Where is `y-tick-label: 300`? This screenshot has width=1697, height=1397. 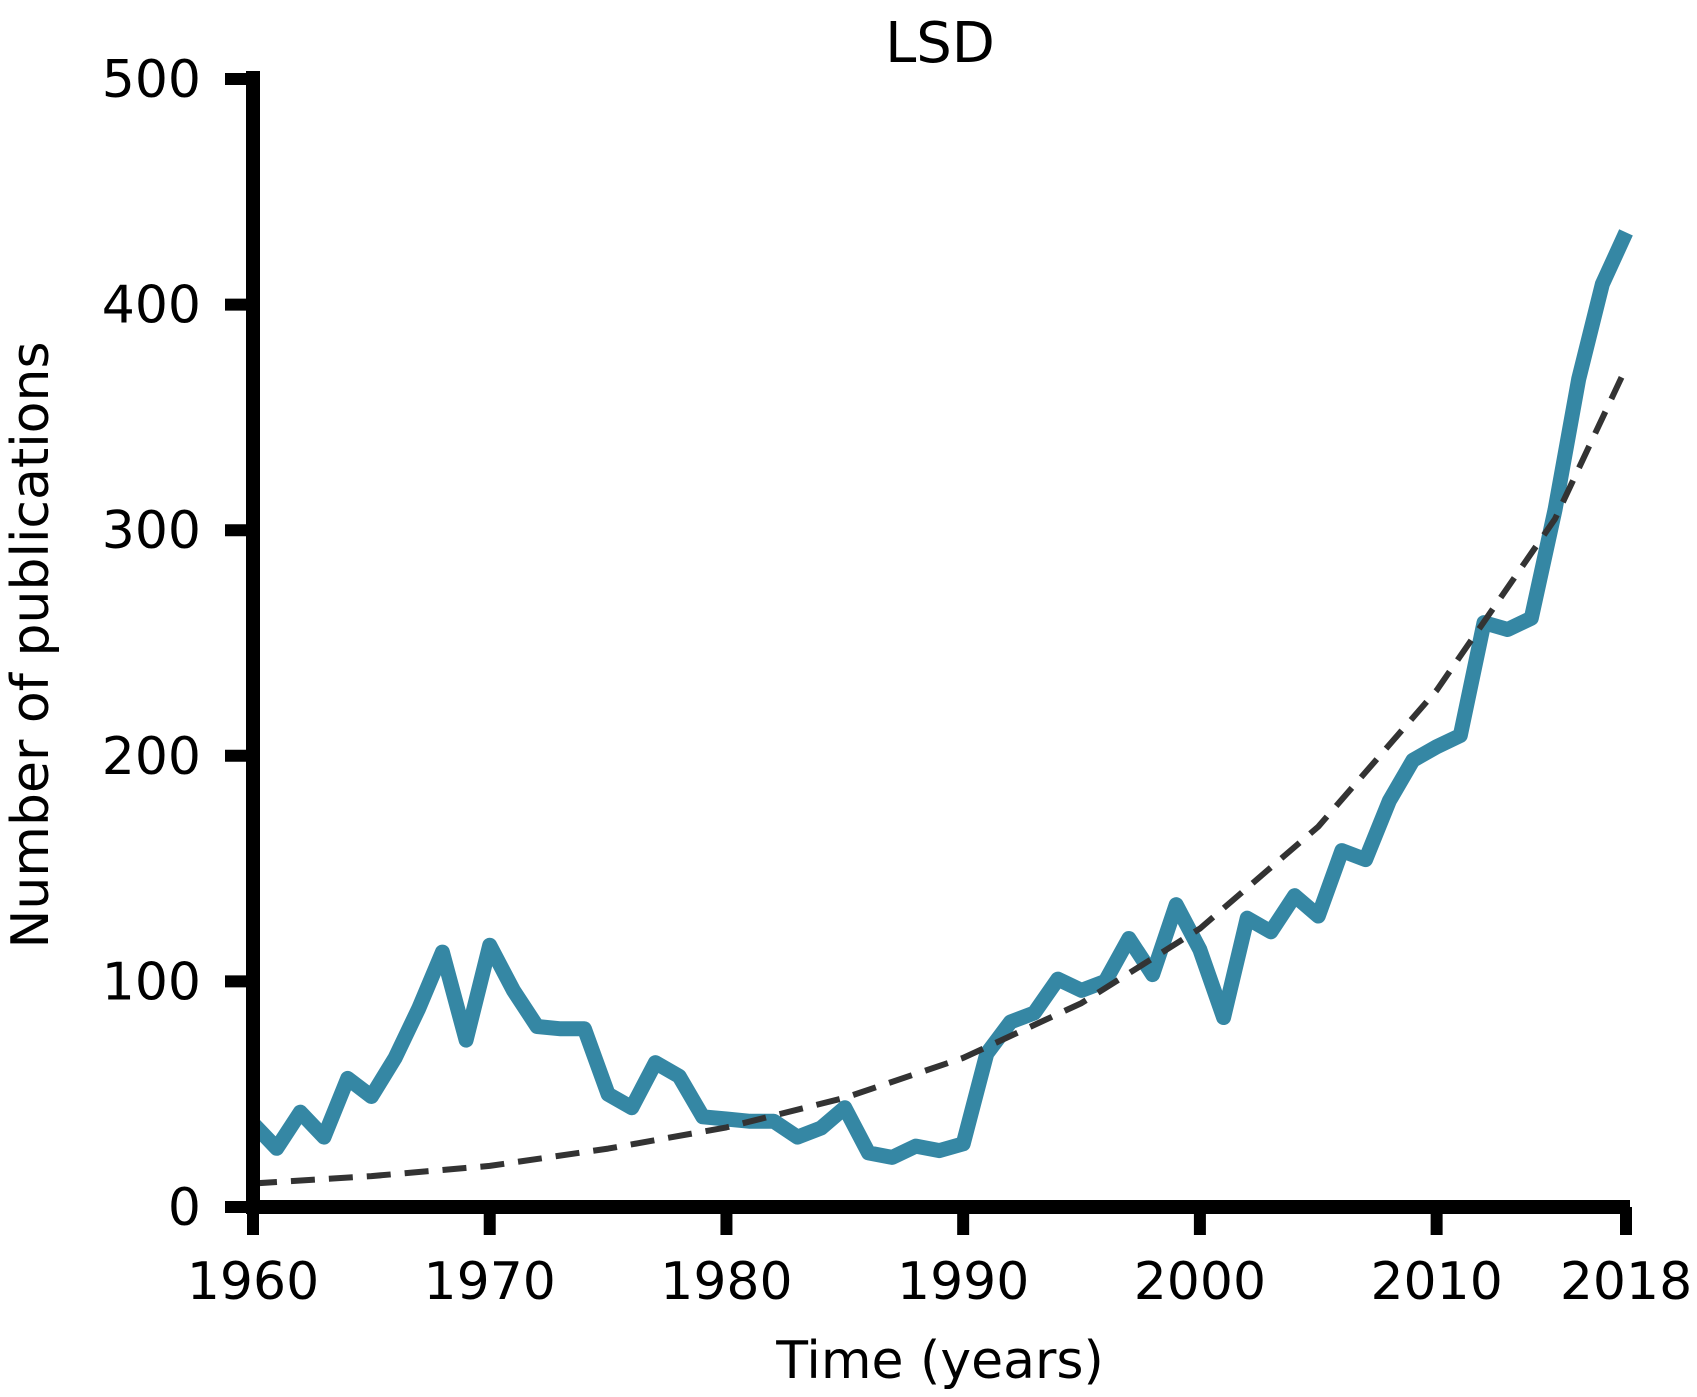
y-tick-label: 300 is located at coordinates (151, 531).